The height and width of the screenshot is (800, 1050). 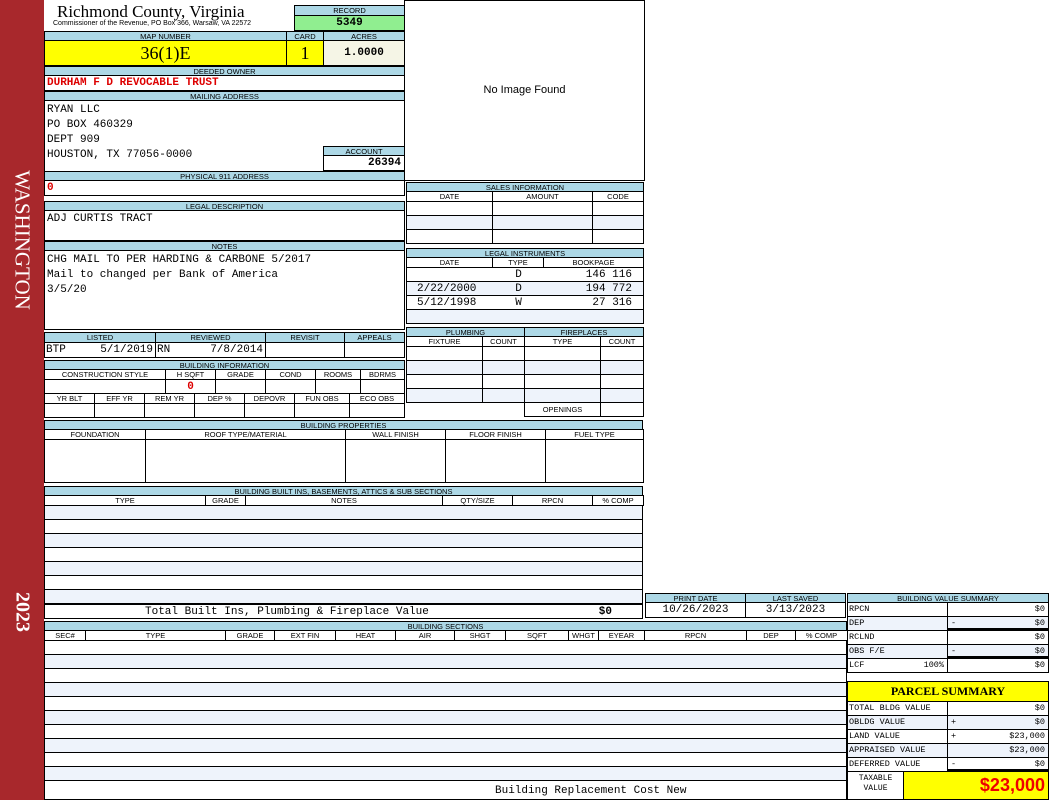 I want to click on summary-label: TOTAL BLDG VALUE, so click(x=890, y=708).